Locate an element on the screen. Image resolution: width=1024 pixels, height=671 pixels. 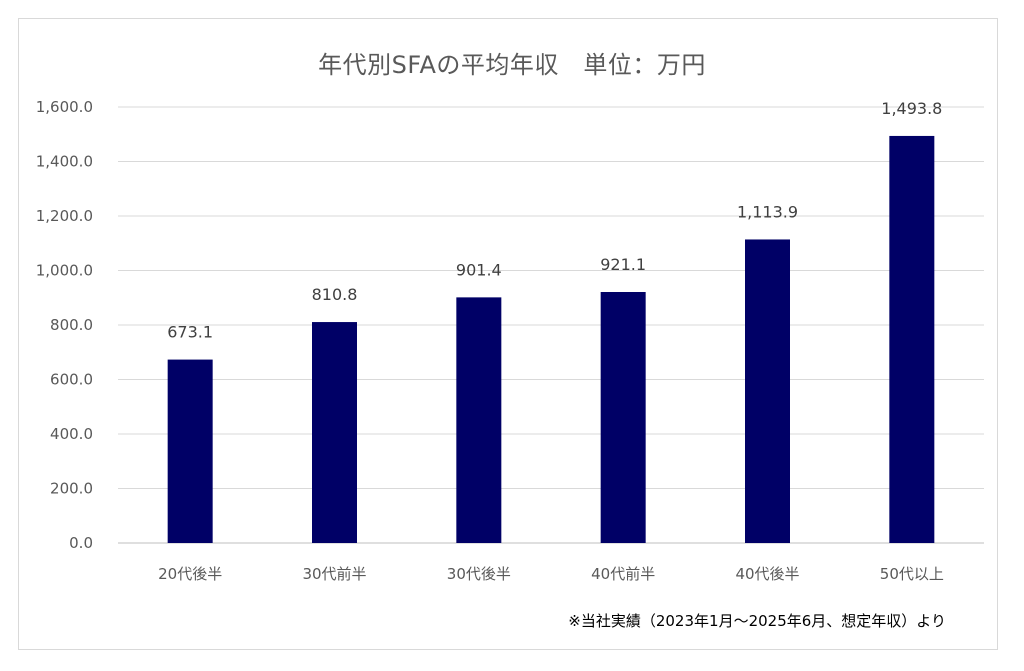
x-tick-label: 30代後半 is located at coordinates (479, 574).